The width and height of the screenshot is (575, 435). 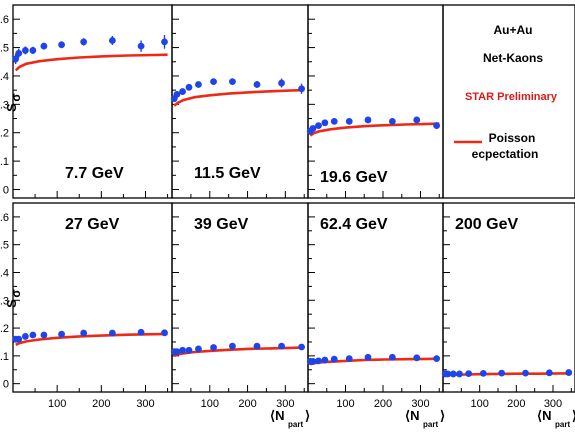 I want to click on y-tick-label: 0.1, so click(x=4, y=357).